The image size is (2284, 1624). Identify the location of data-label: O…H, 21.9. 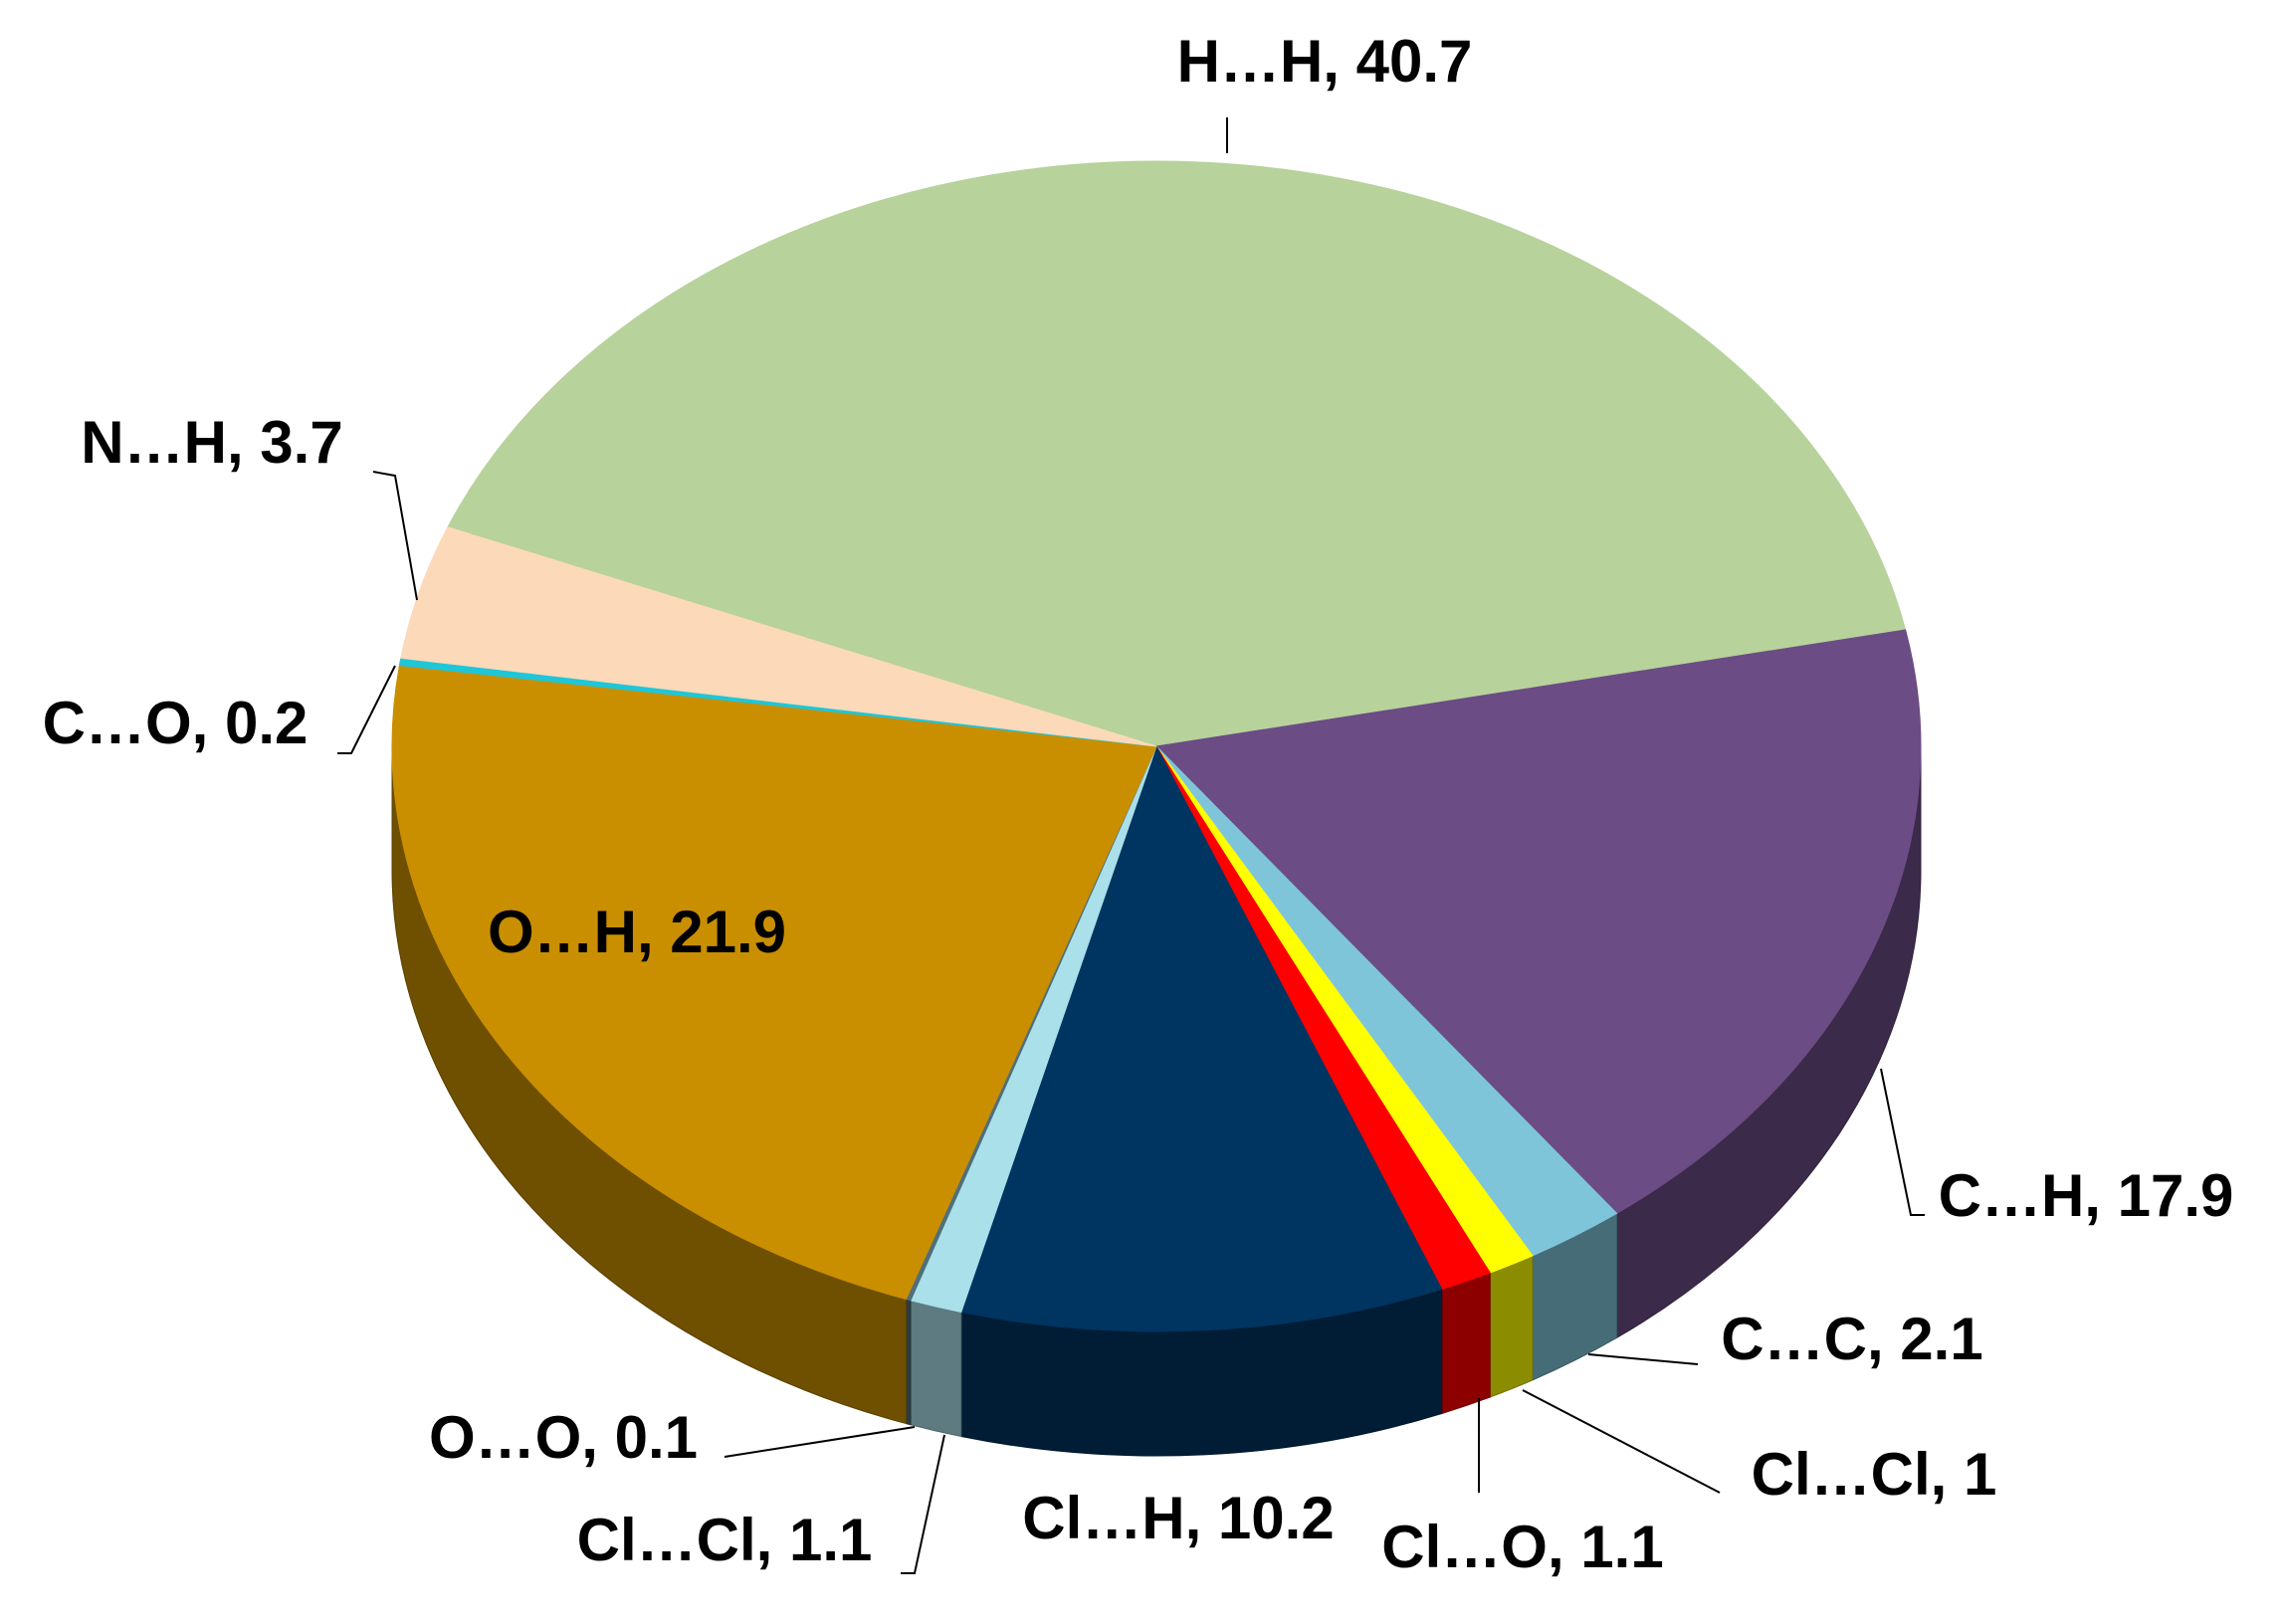
(637, 932).